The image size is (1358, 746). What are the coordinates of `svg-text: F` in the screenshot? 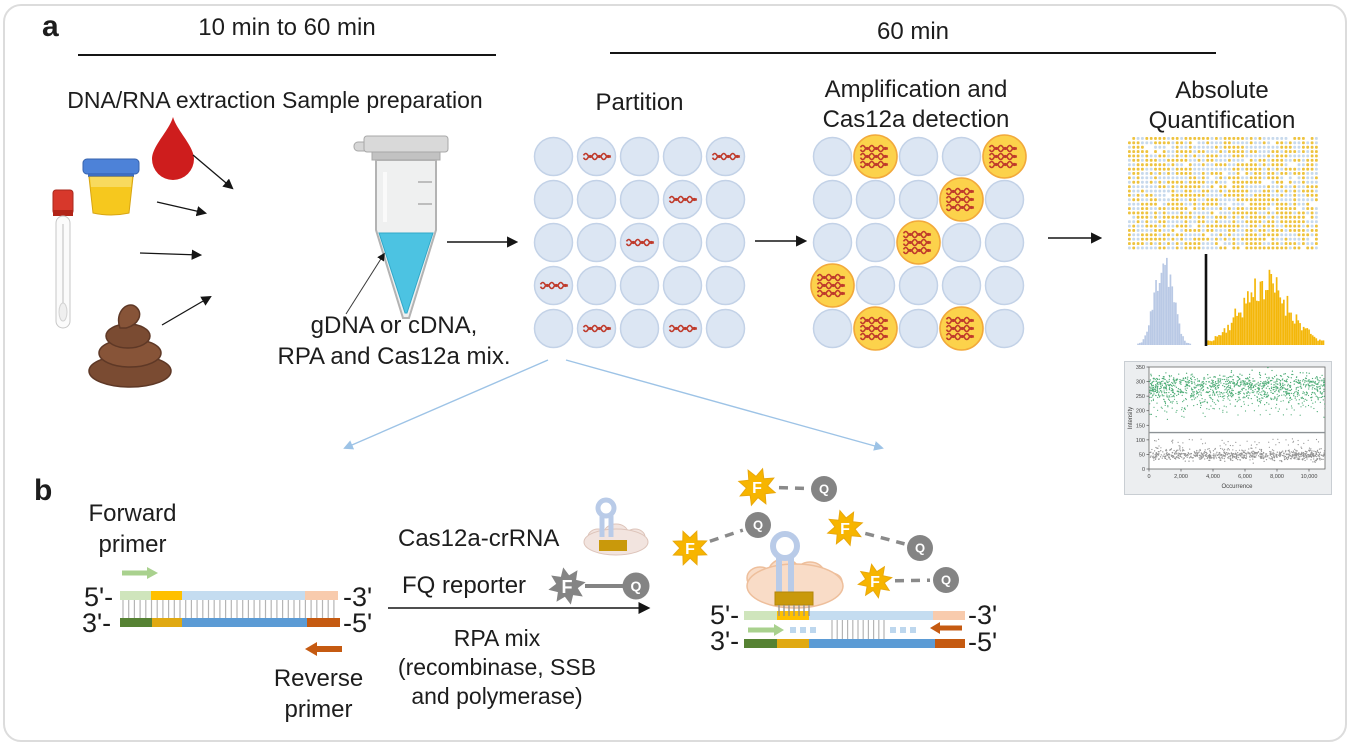 It's located at (567, 587).